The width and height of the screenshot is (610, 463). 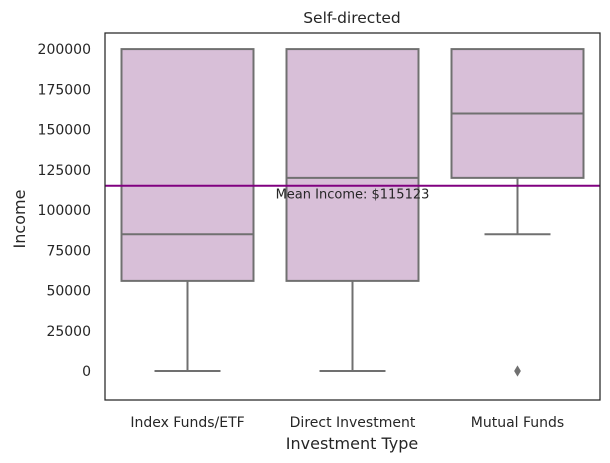 I want to click on y-tick-label: 50000, so click(x=68, y=292).